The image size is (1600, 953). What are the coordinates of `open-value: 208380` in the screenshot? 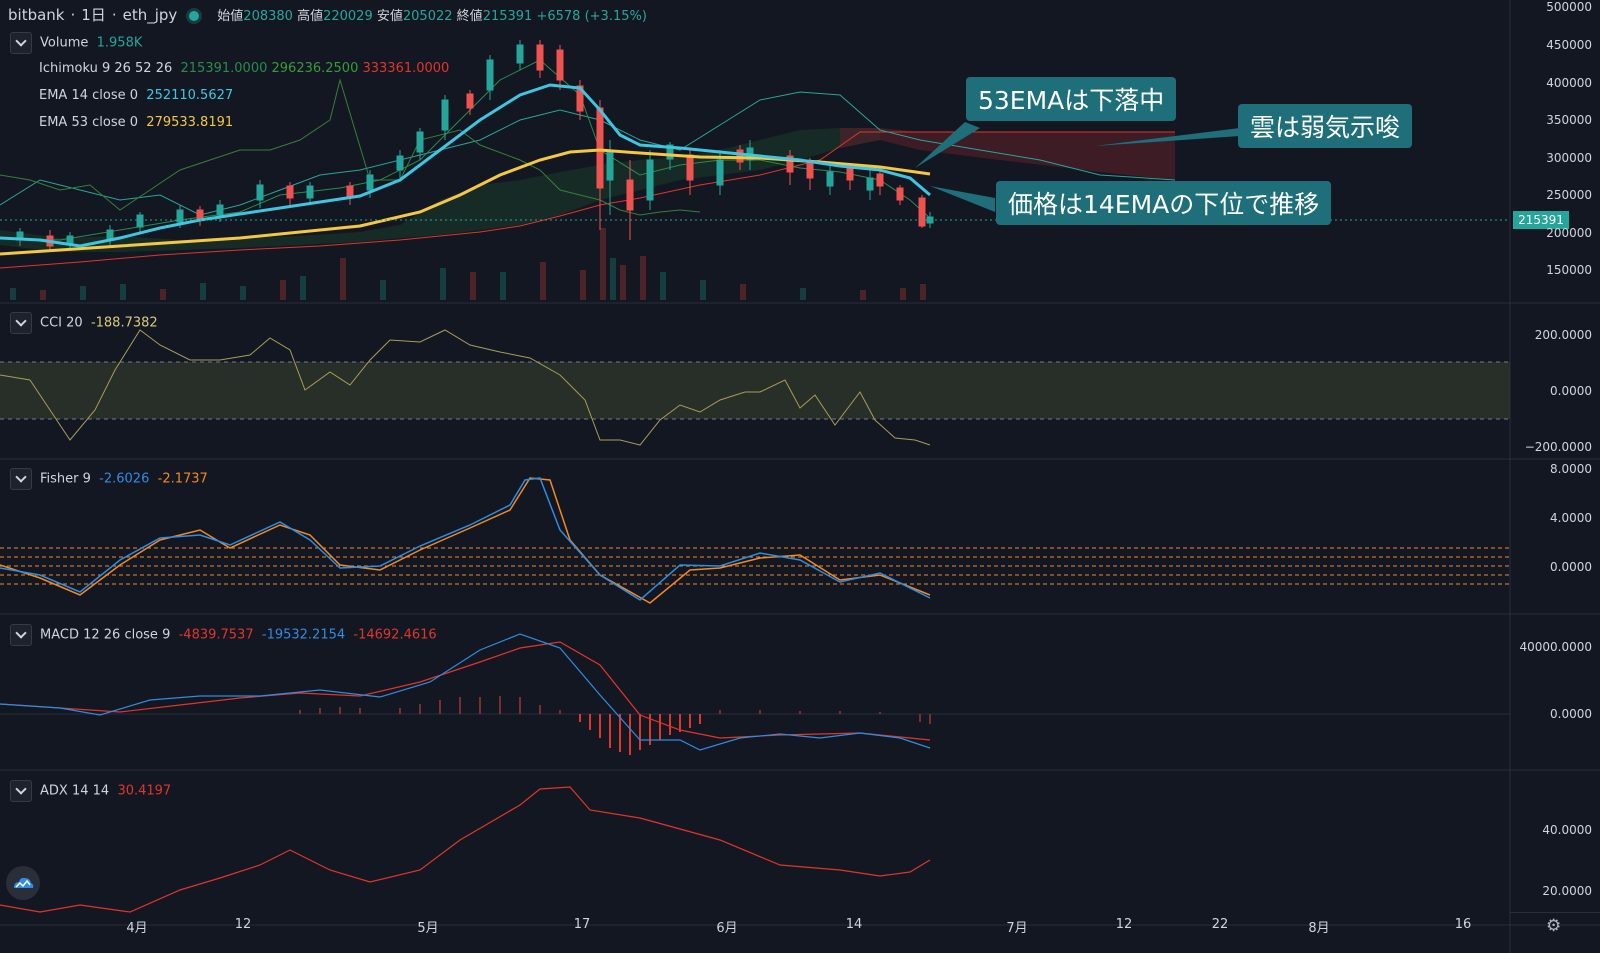 It's located at (268, 16).